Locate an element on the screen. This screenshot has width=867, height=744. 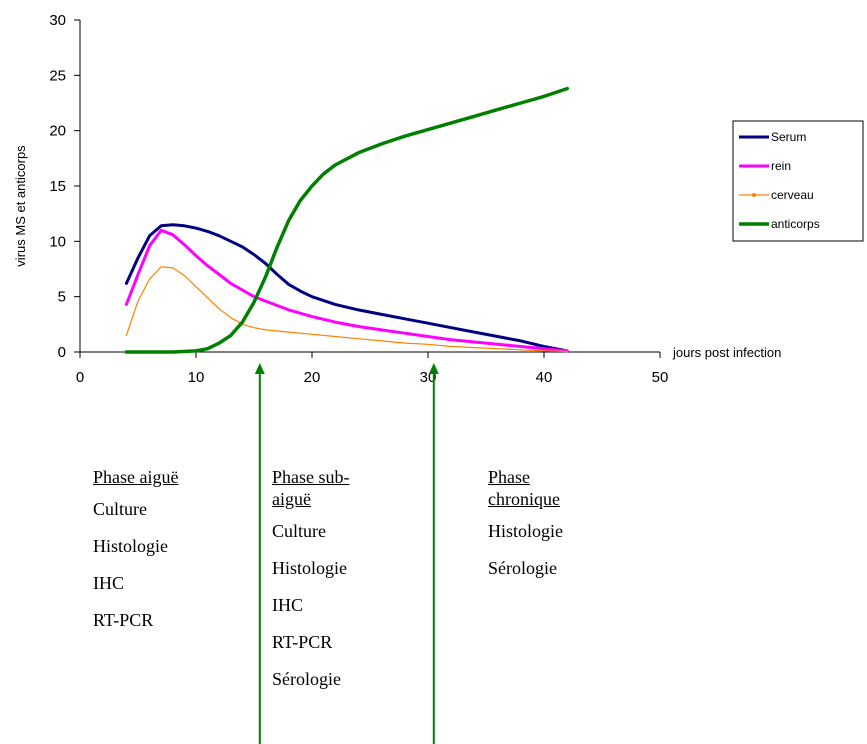
legend-label: Serum is located at coordinates (788, 137).